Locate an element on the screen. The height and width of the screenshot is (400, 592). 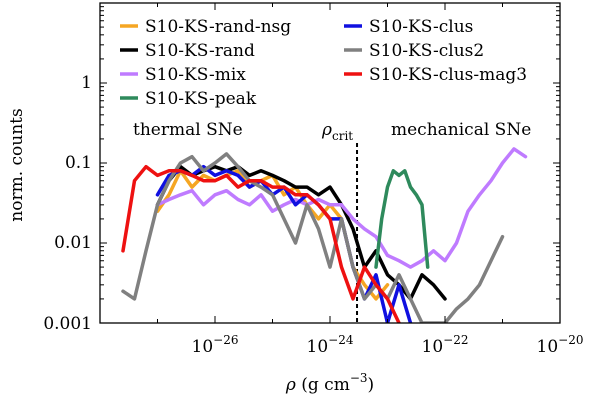
mechanical-sne-label: mechanical SNe is located at coordinates (461, 130).